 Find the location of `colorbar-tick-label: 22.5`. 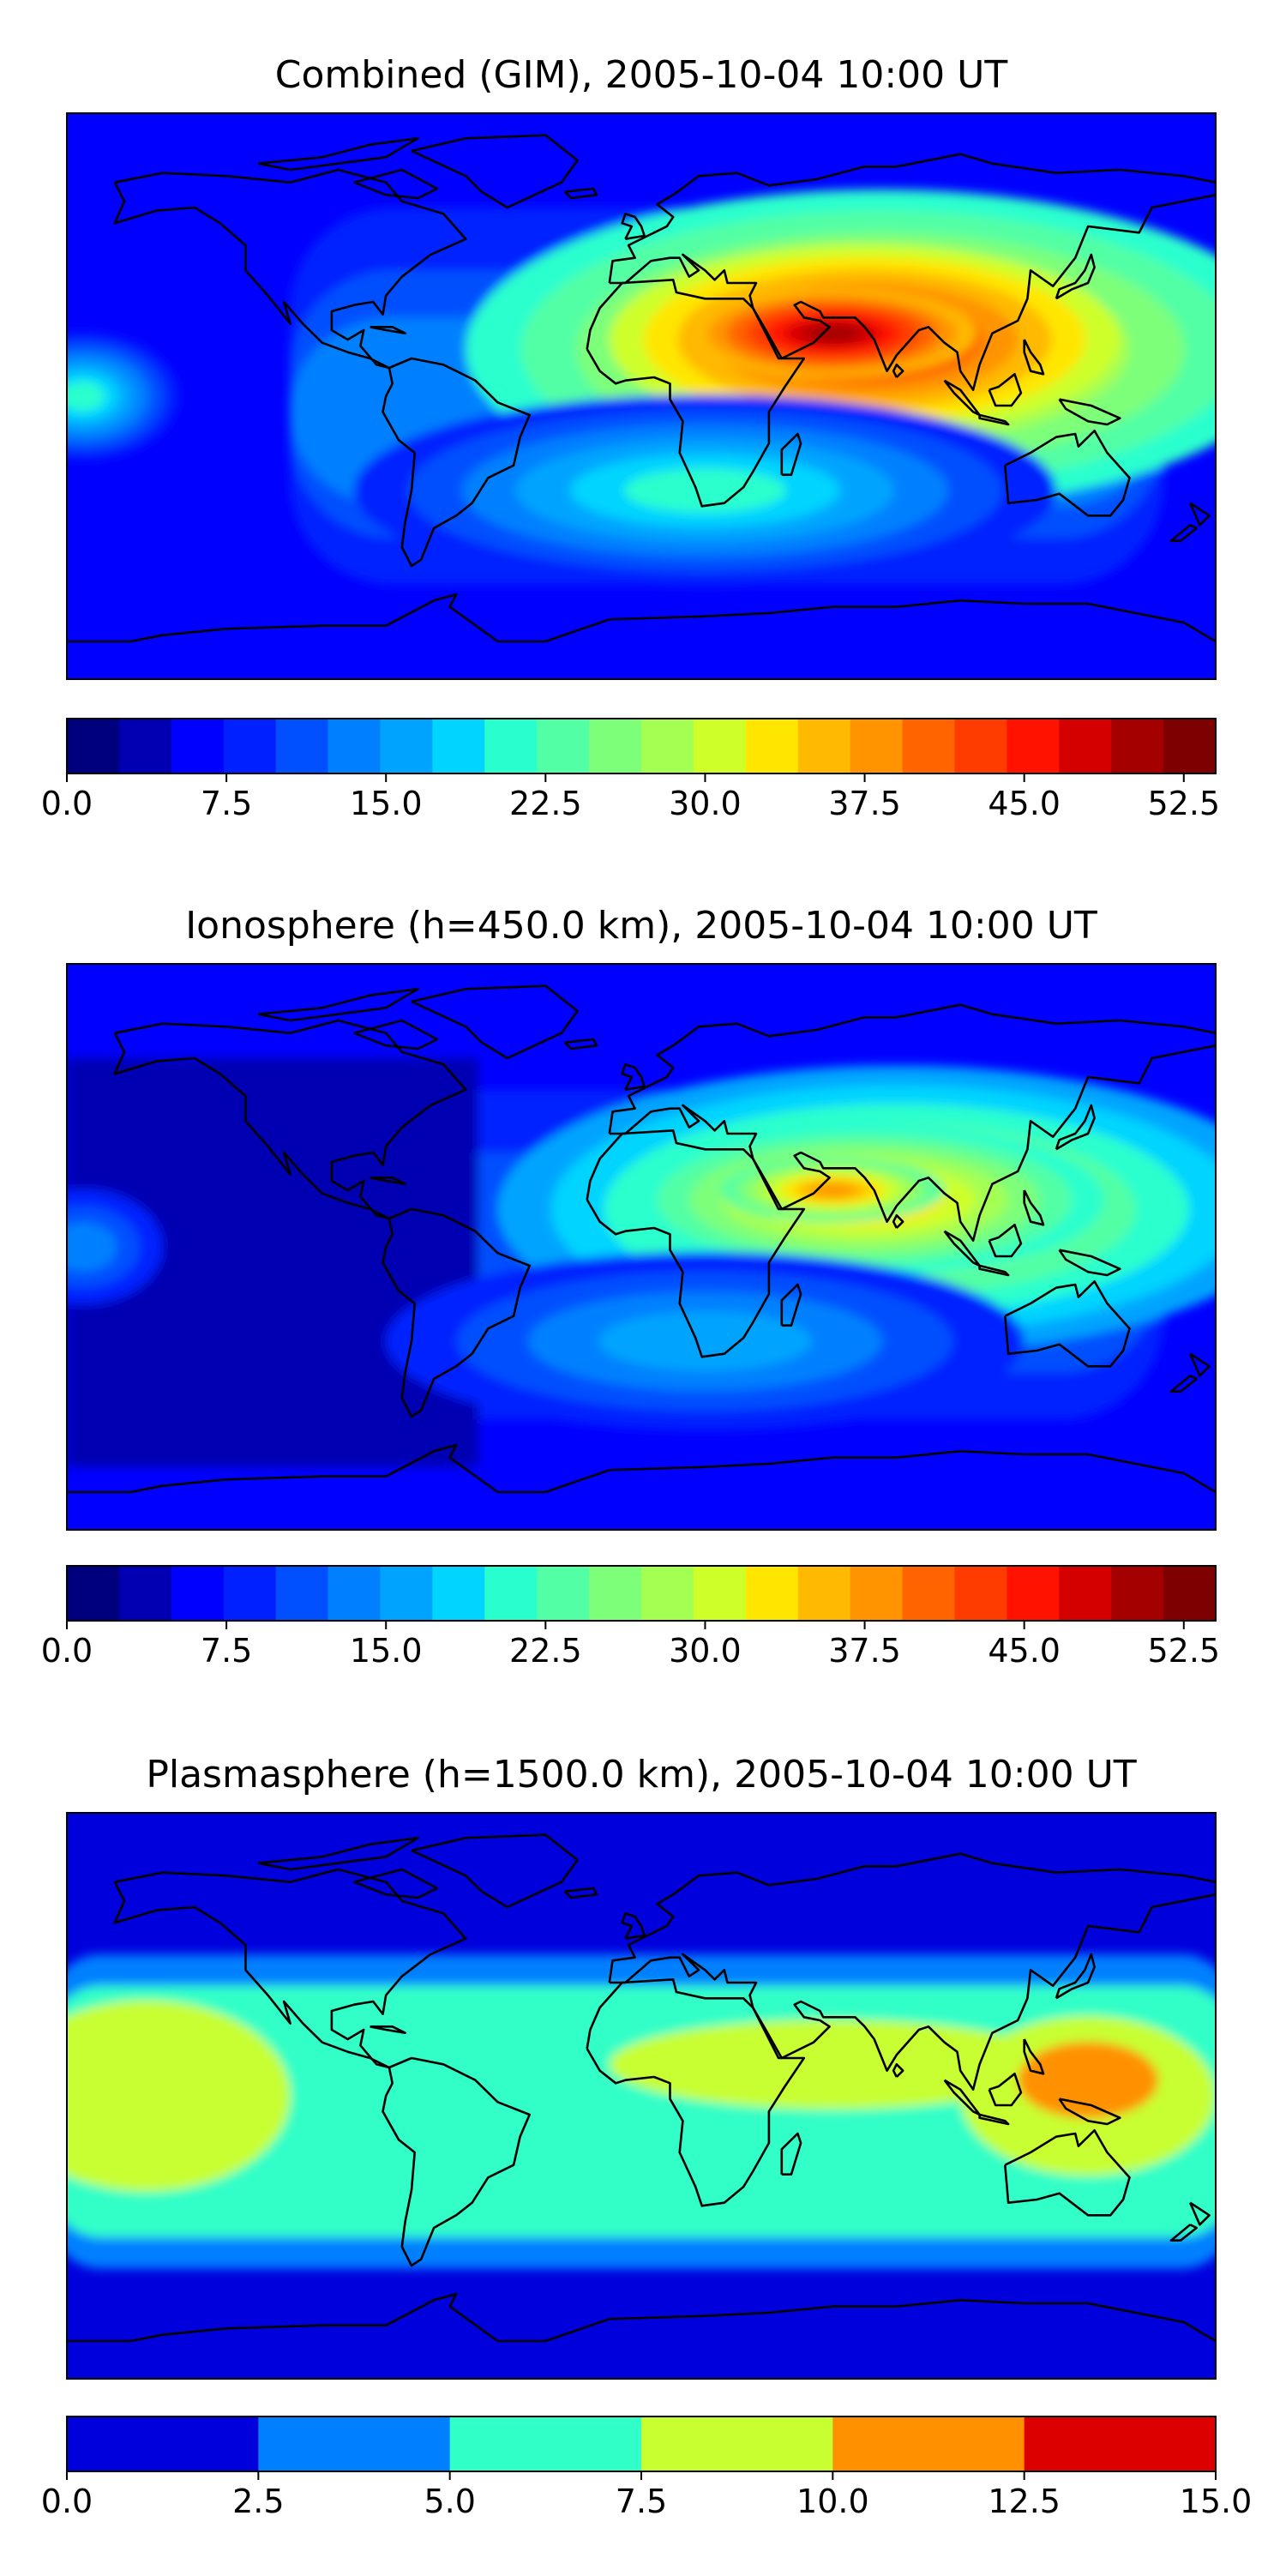

colorbar-tick-label: 22.5 is located at coordinates (545, 803).